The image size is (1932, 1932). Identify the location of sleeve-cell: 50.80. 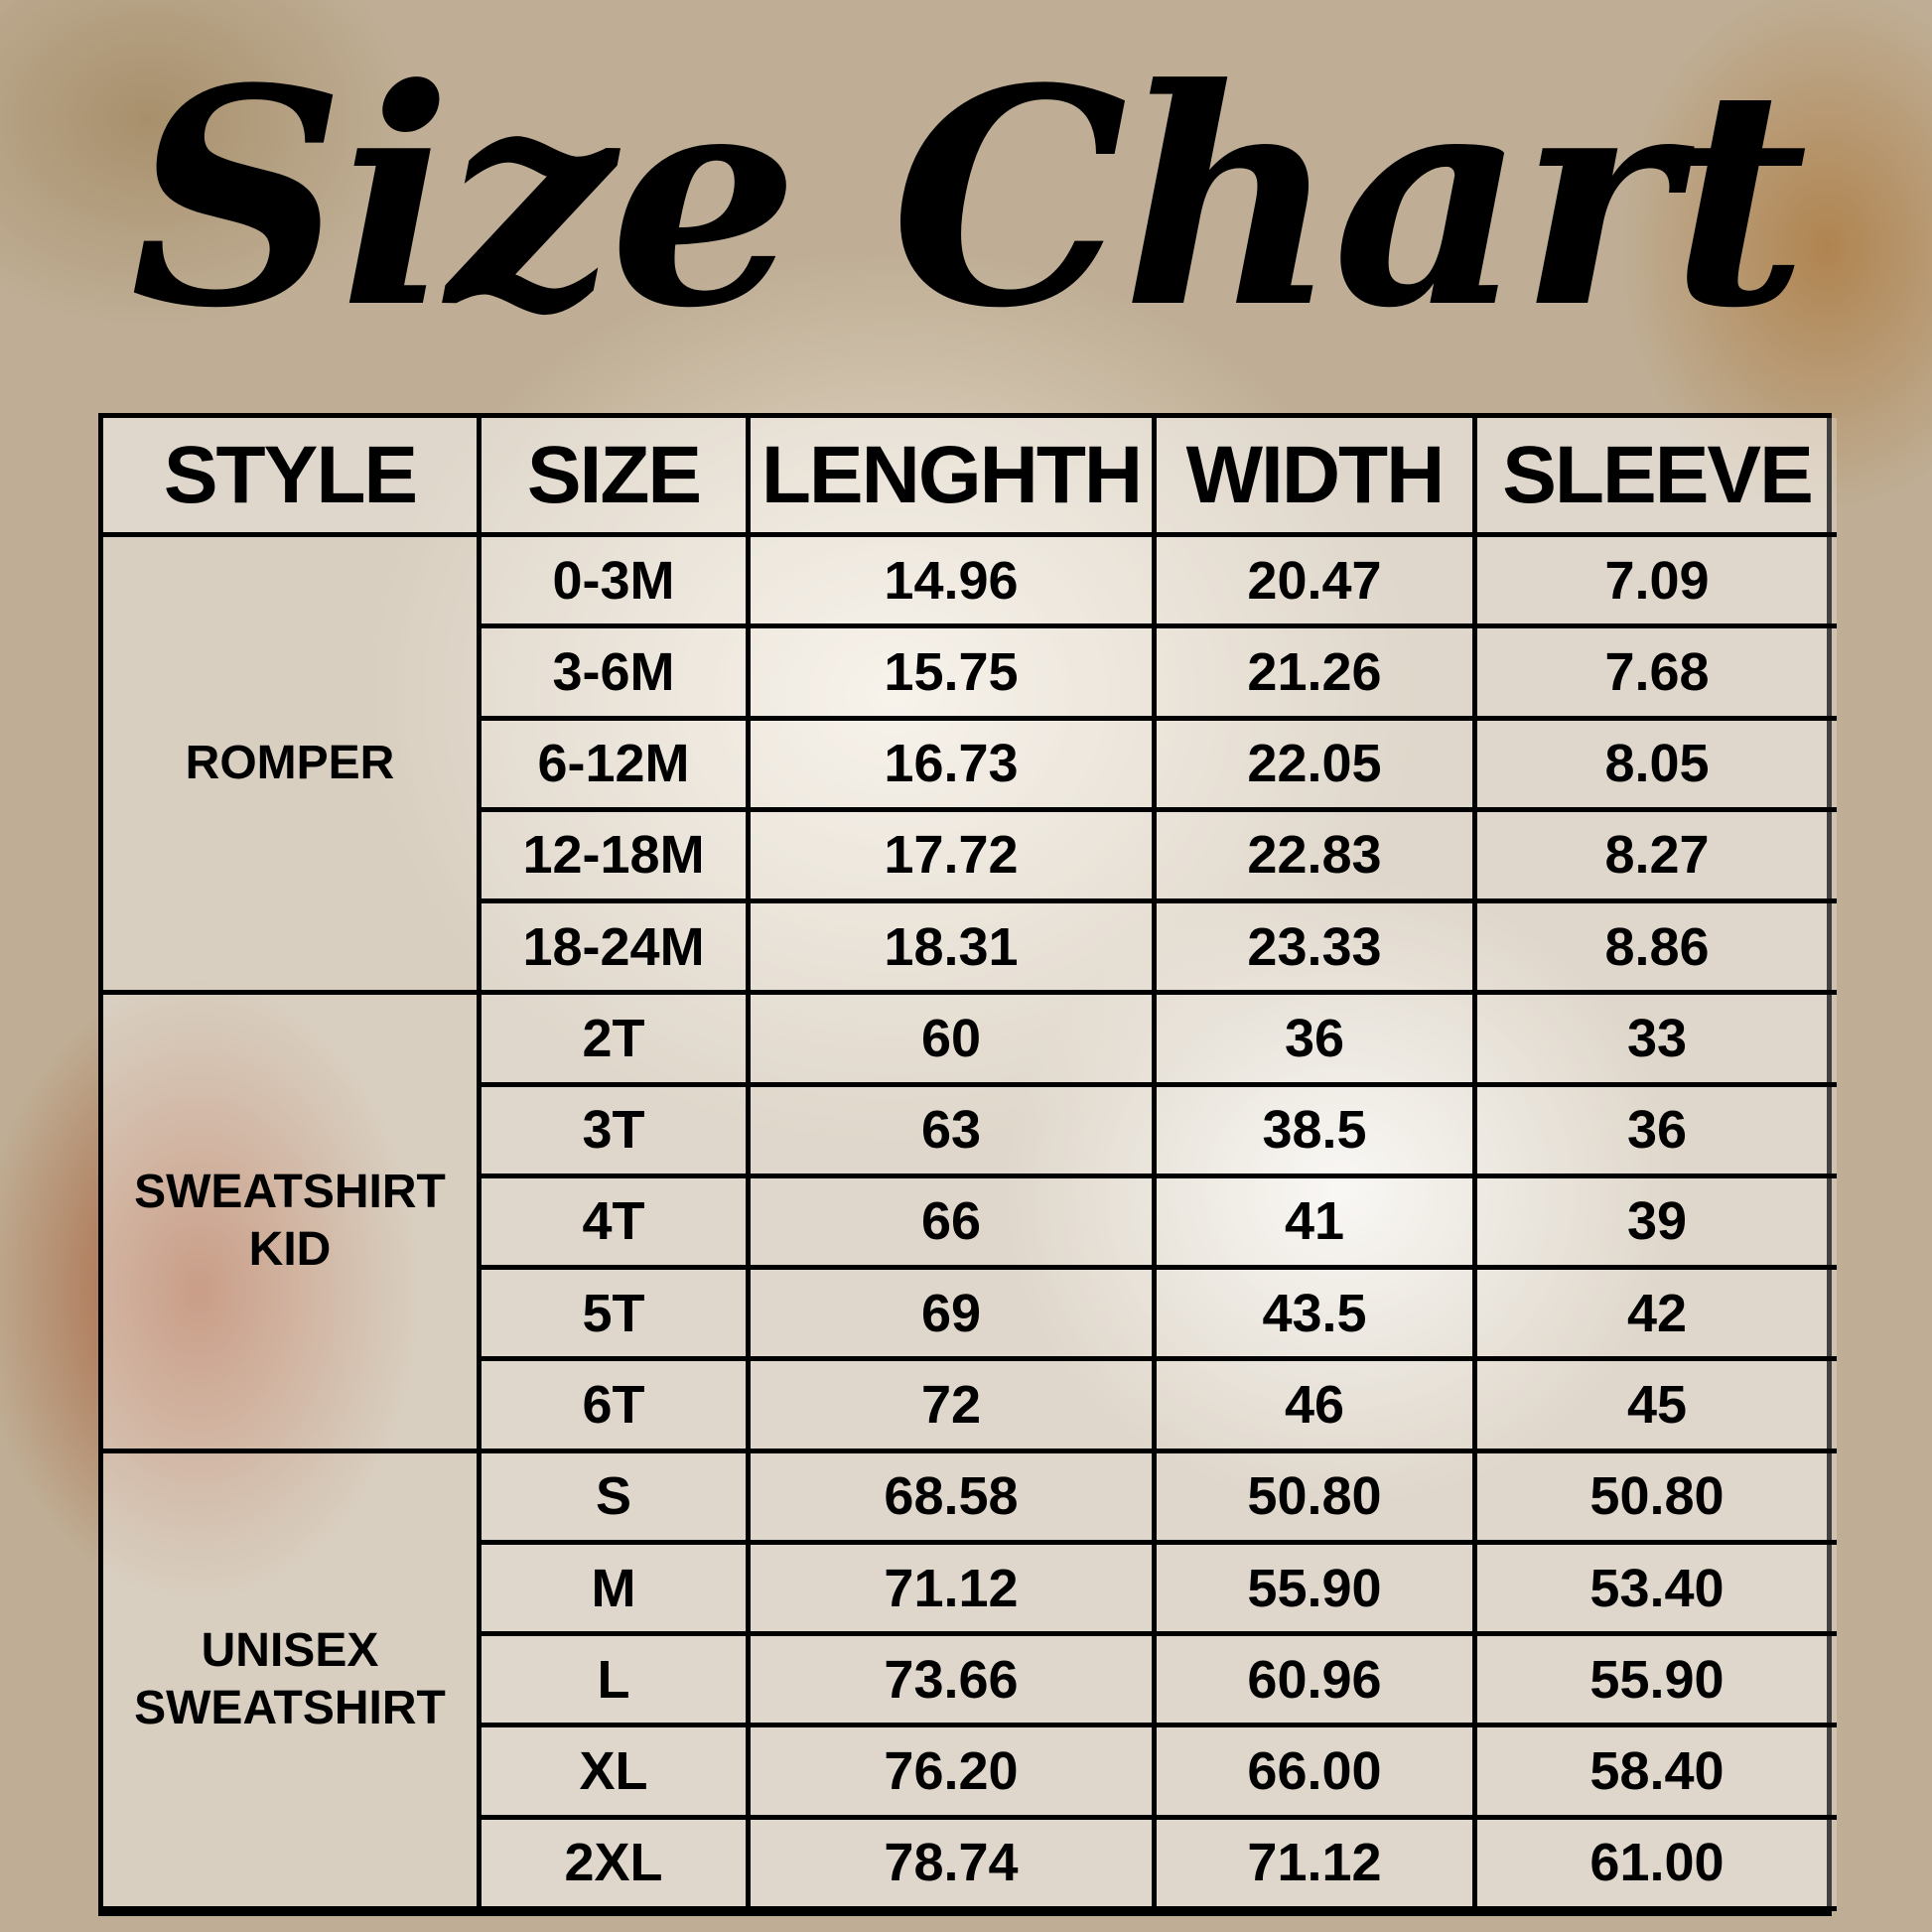
(1657, 1499).